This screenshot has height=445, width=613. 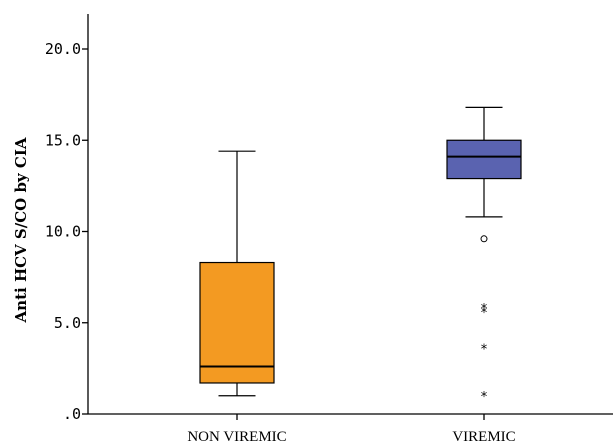 I want to click on box-non-viremic, so click(x=237, y=273).